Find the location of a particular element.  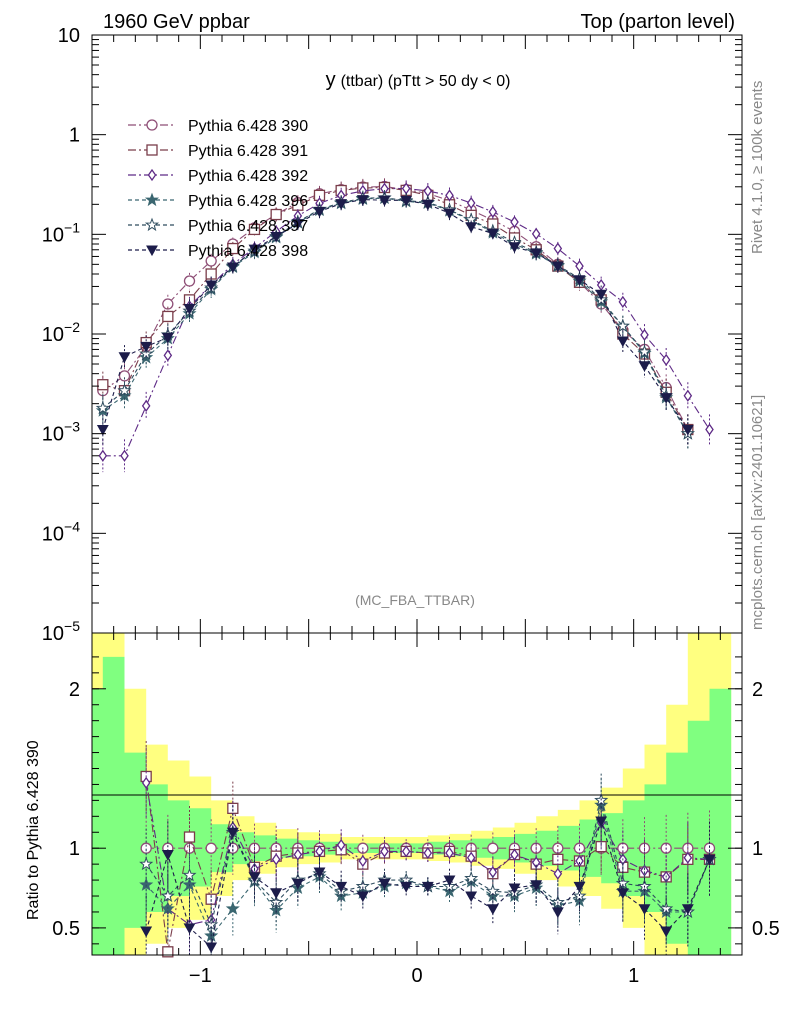

analysis-watermark: (MC_FBA_TTBAR) is located at coordinates (415, 600).